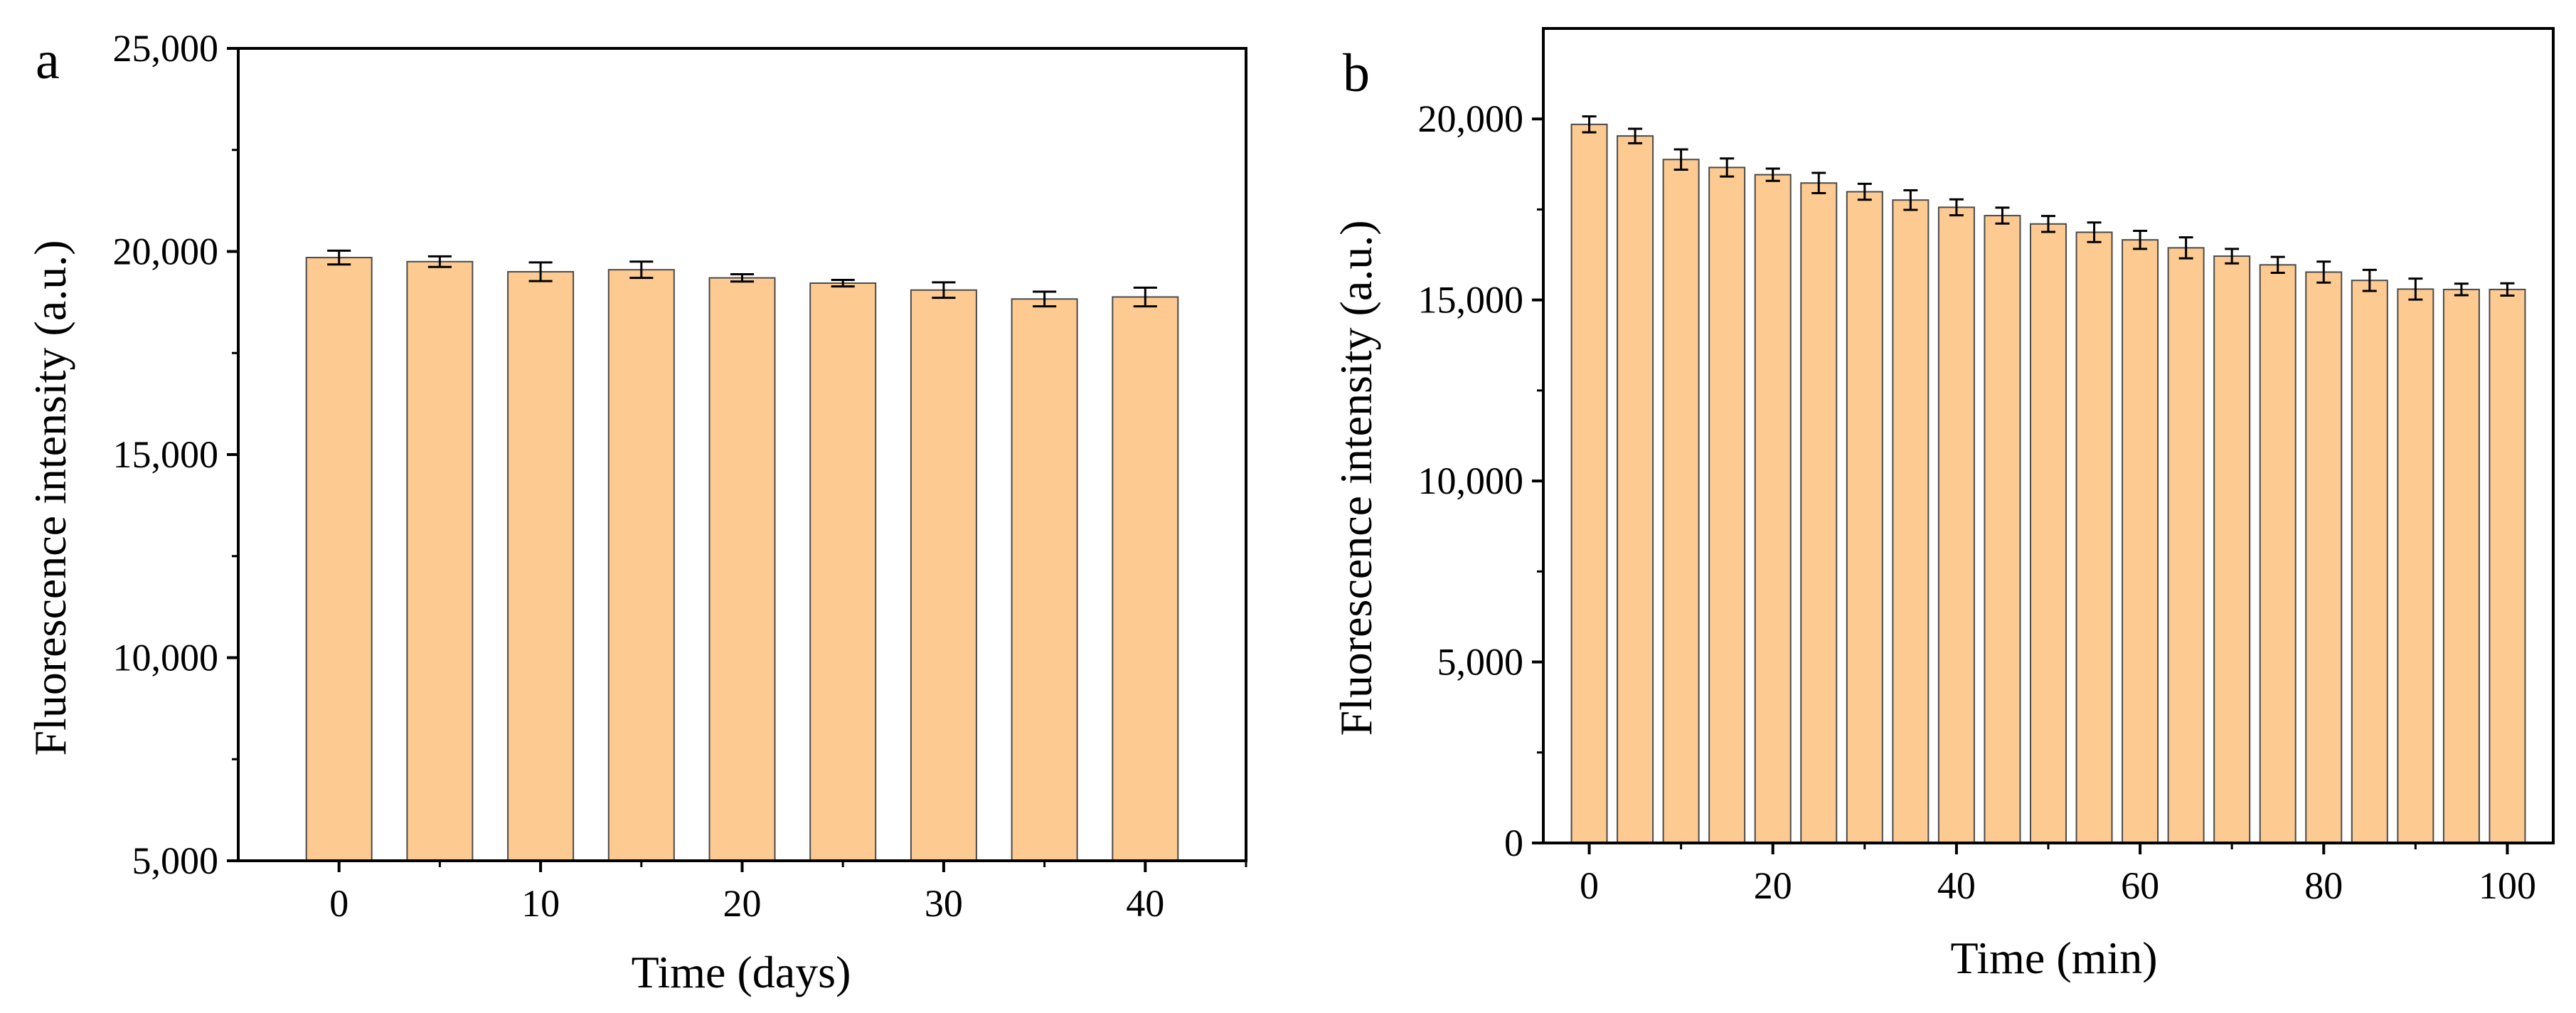  Describe the element at coordinates (1356, 73) in the screenshot. I see `panel-b-letter: b` at that location.